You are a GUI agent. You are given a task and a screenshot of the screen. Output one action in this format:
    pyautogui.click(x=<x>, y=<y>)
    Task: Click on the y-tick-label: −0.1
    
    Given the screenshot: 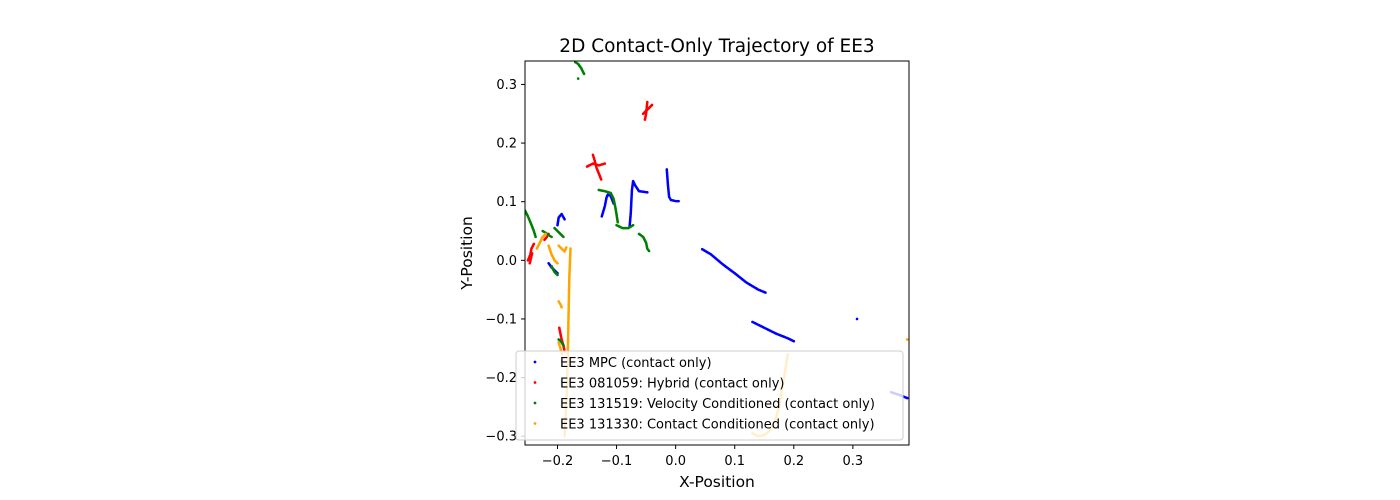 What is the action you would take?
    pyautogui.click(x=501, y=319)
    